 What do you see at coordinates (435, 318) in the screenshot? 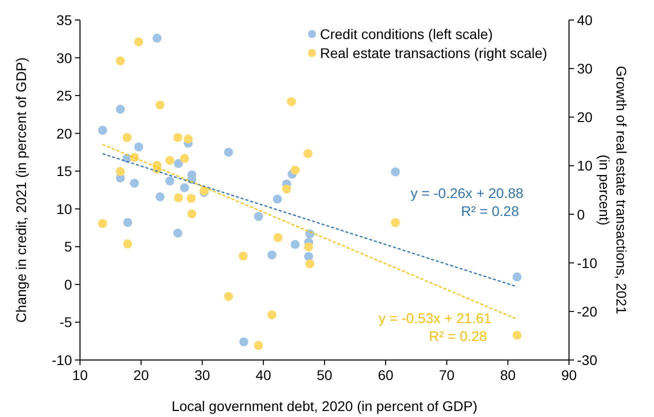
I see `annotation: y = -0.53x + 21.61` at bounding box center [435, 318].